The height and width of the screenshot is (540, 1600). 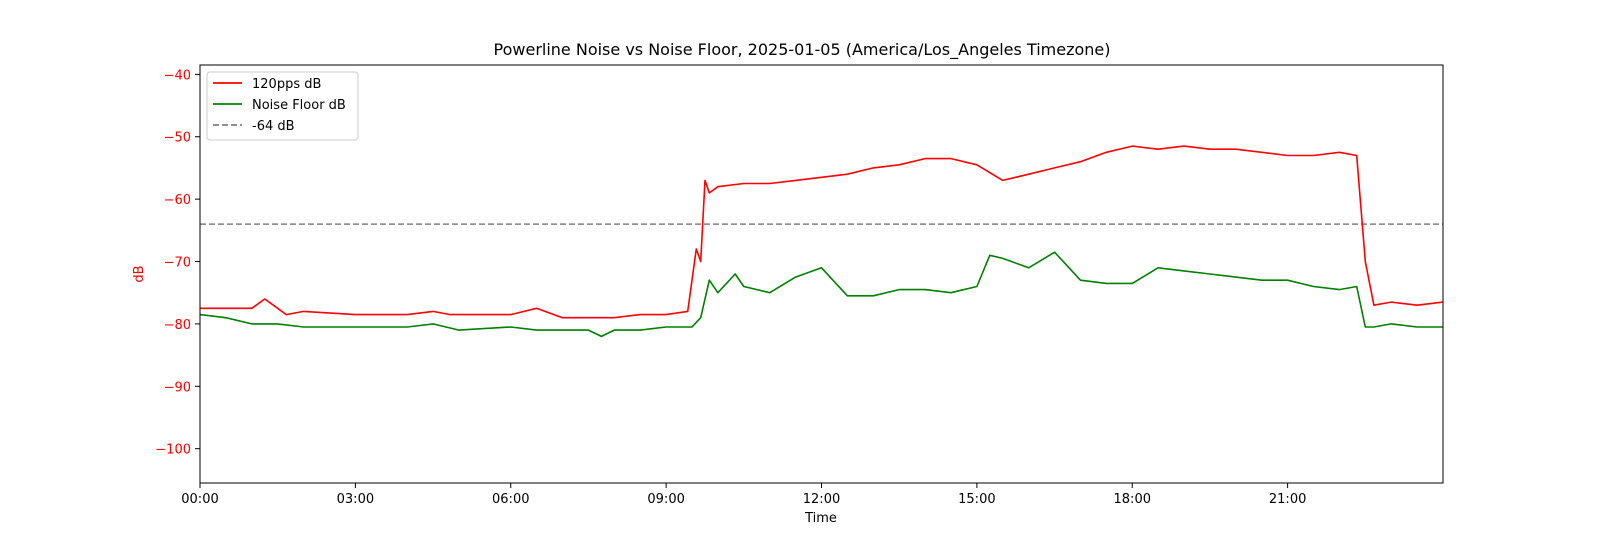 I want to click on y-axis-label: dB, so click(x=139, y=273).